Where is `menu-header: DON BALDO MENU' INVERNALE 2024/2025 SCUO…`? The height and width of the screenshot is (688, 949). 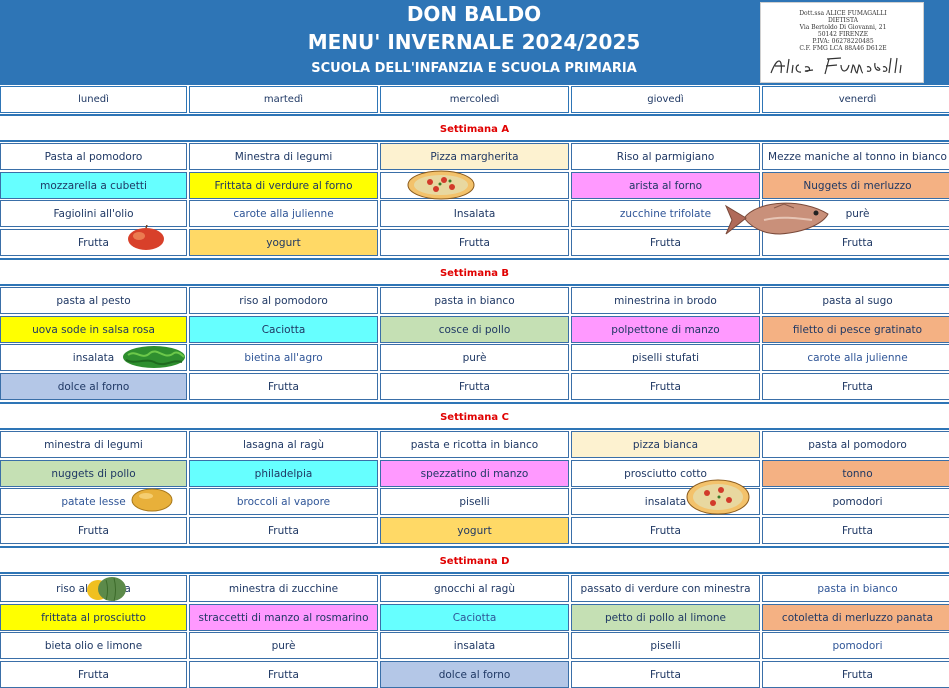 menu-header: DON BALDO MENU' INVERNALE 2024/2025 SCUO… is located at coordinates (474, 42).